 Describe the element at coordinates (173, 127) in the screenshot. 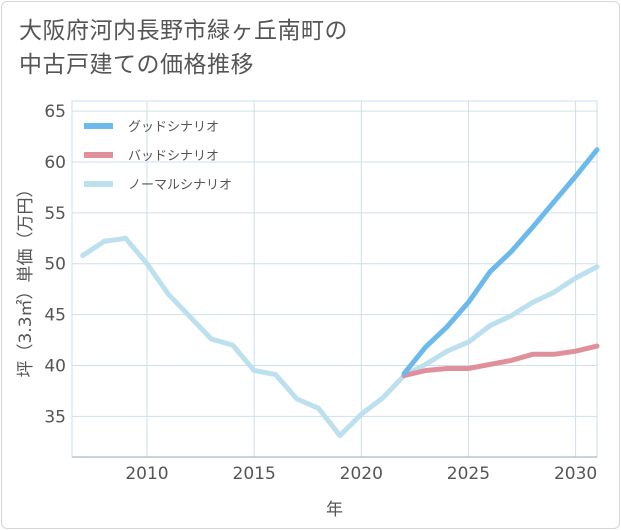

I see `legend-label-good: グッドシナリオ` at that location.